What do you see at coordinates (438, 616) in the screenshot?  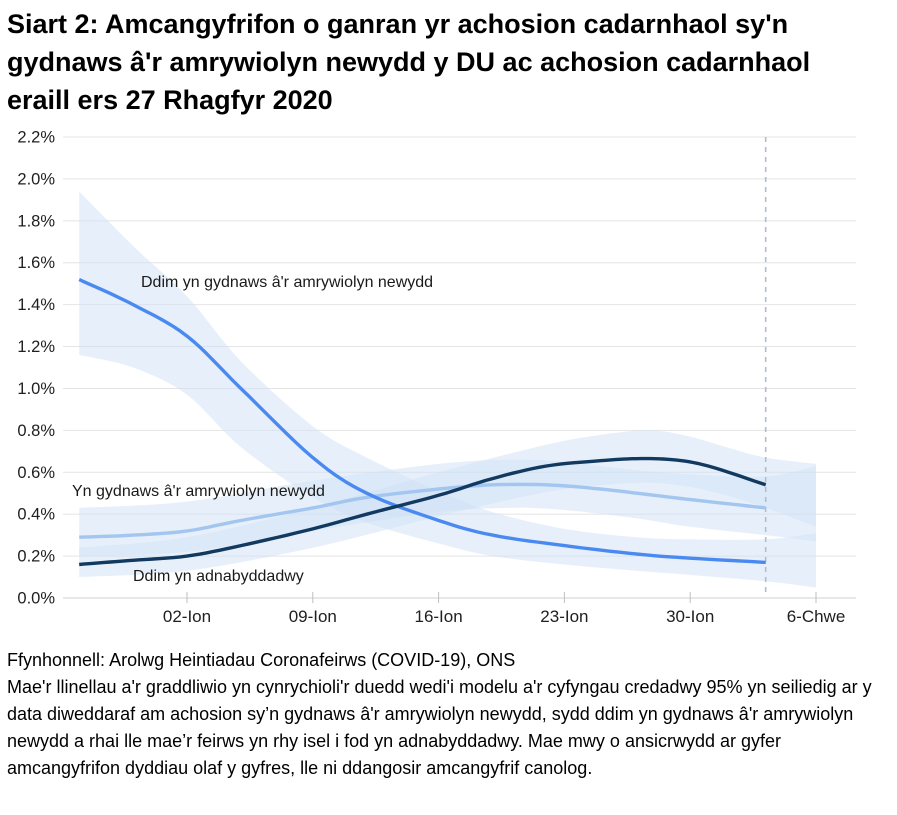 I see `svg-text: 16-Ion` at bounding box center [438, 616].